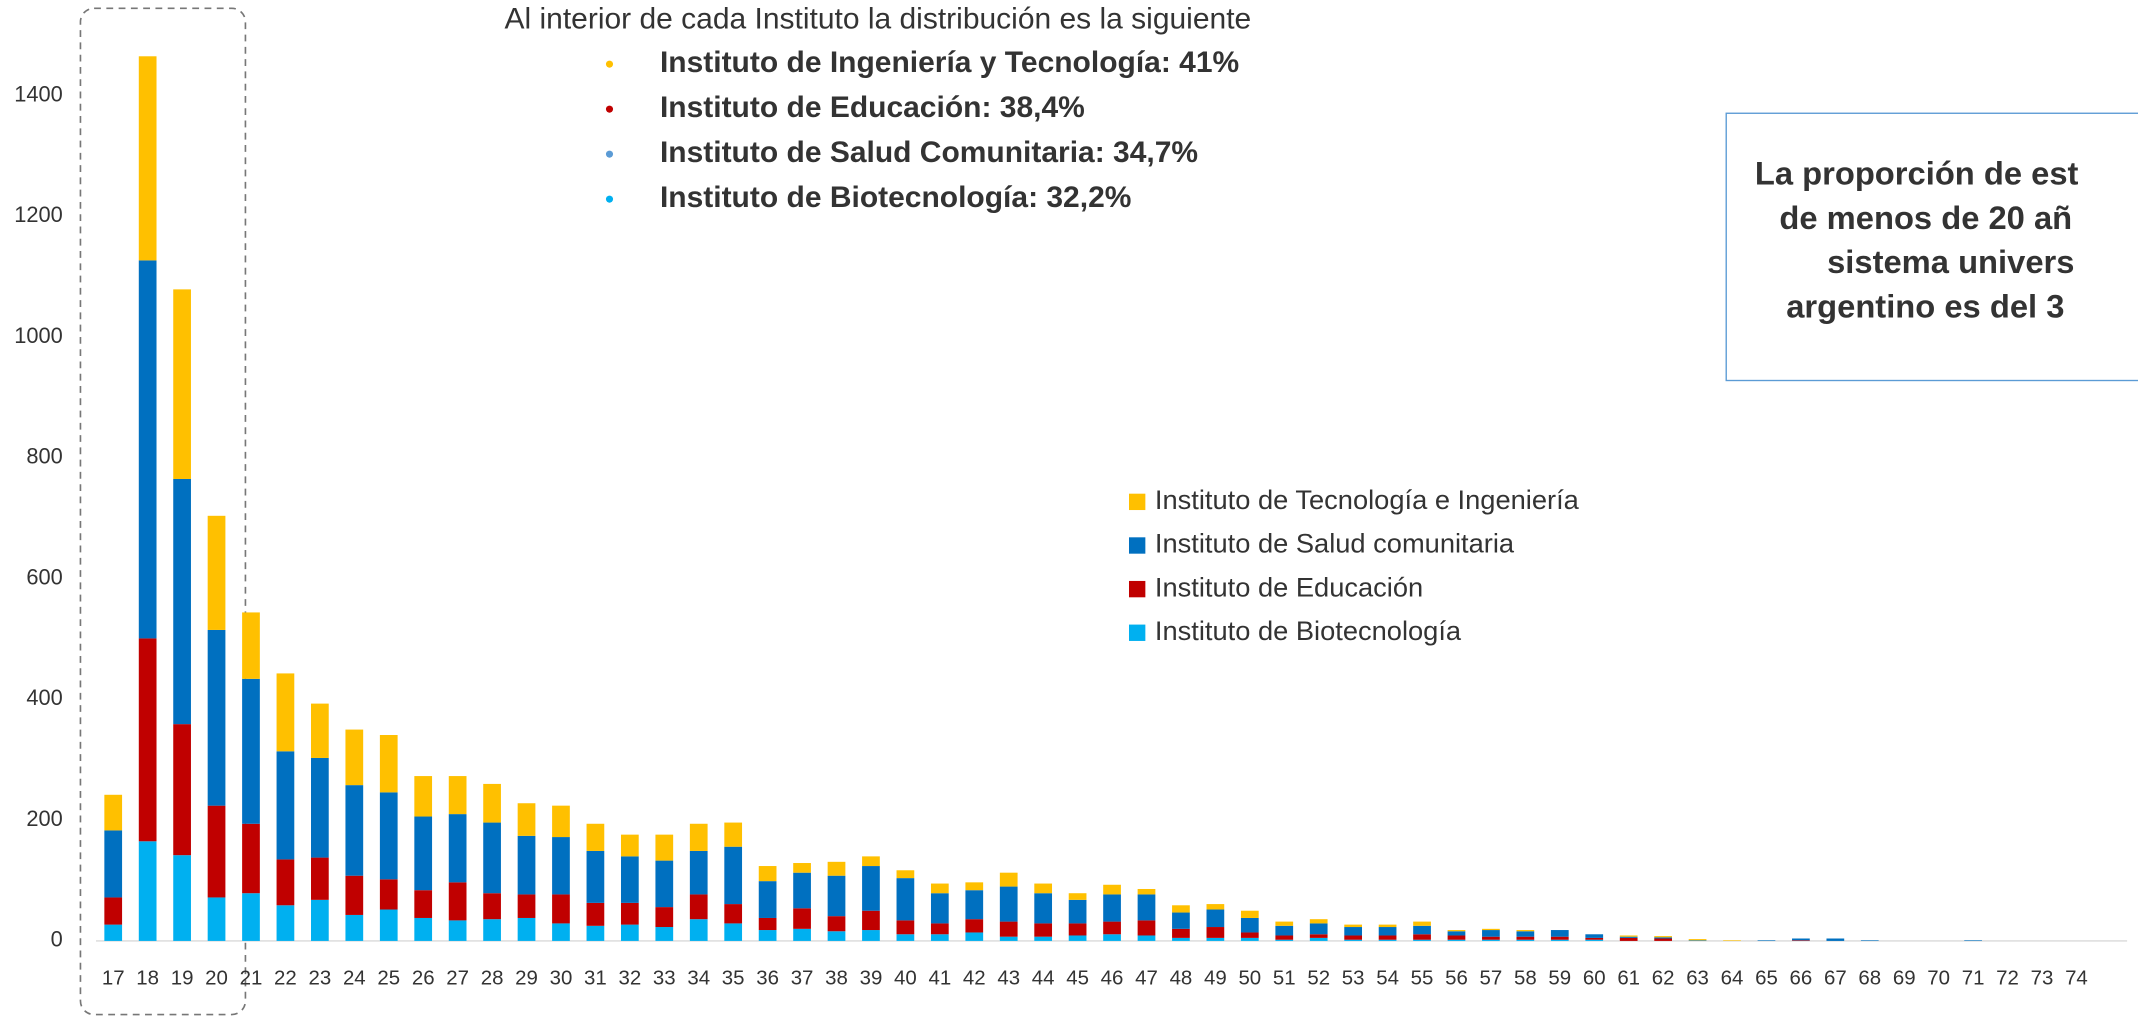 The image size is (2138, 1016). Describe the element at coordinates (492, 978) in the screenshot. I see `x-tick-label: 28` at that location.